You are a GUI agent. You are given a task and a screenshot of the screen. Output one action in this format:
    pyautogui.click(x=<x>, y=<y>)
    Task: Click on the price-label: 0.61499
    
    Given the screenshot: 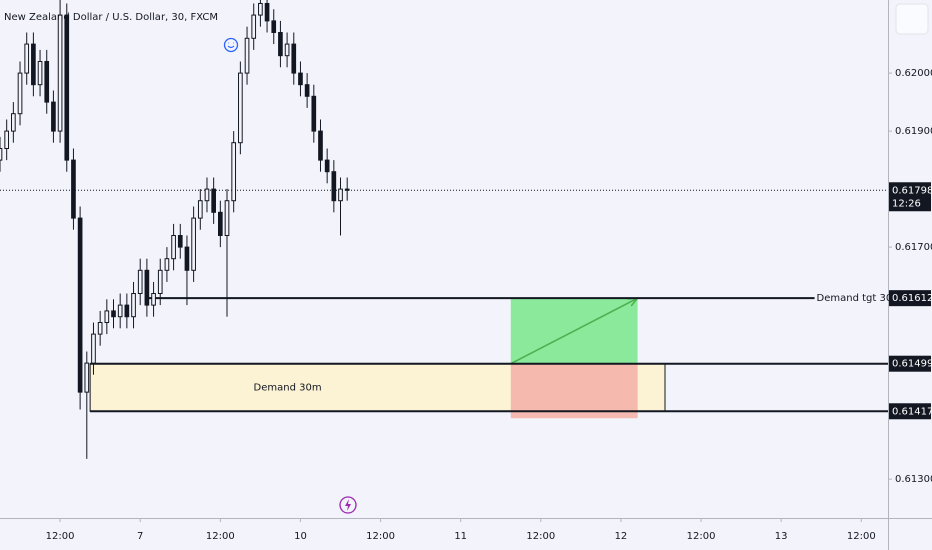 What is the action you would take?
    pyautogui.click(x=912, y=364)
    